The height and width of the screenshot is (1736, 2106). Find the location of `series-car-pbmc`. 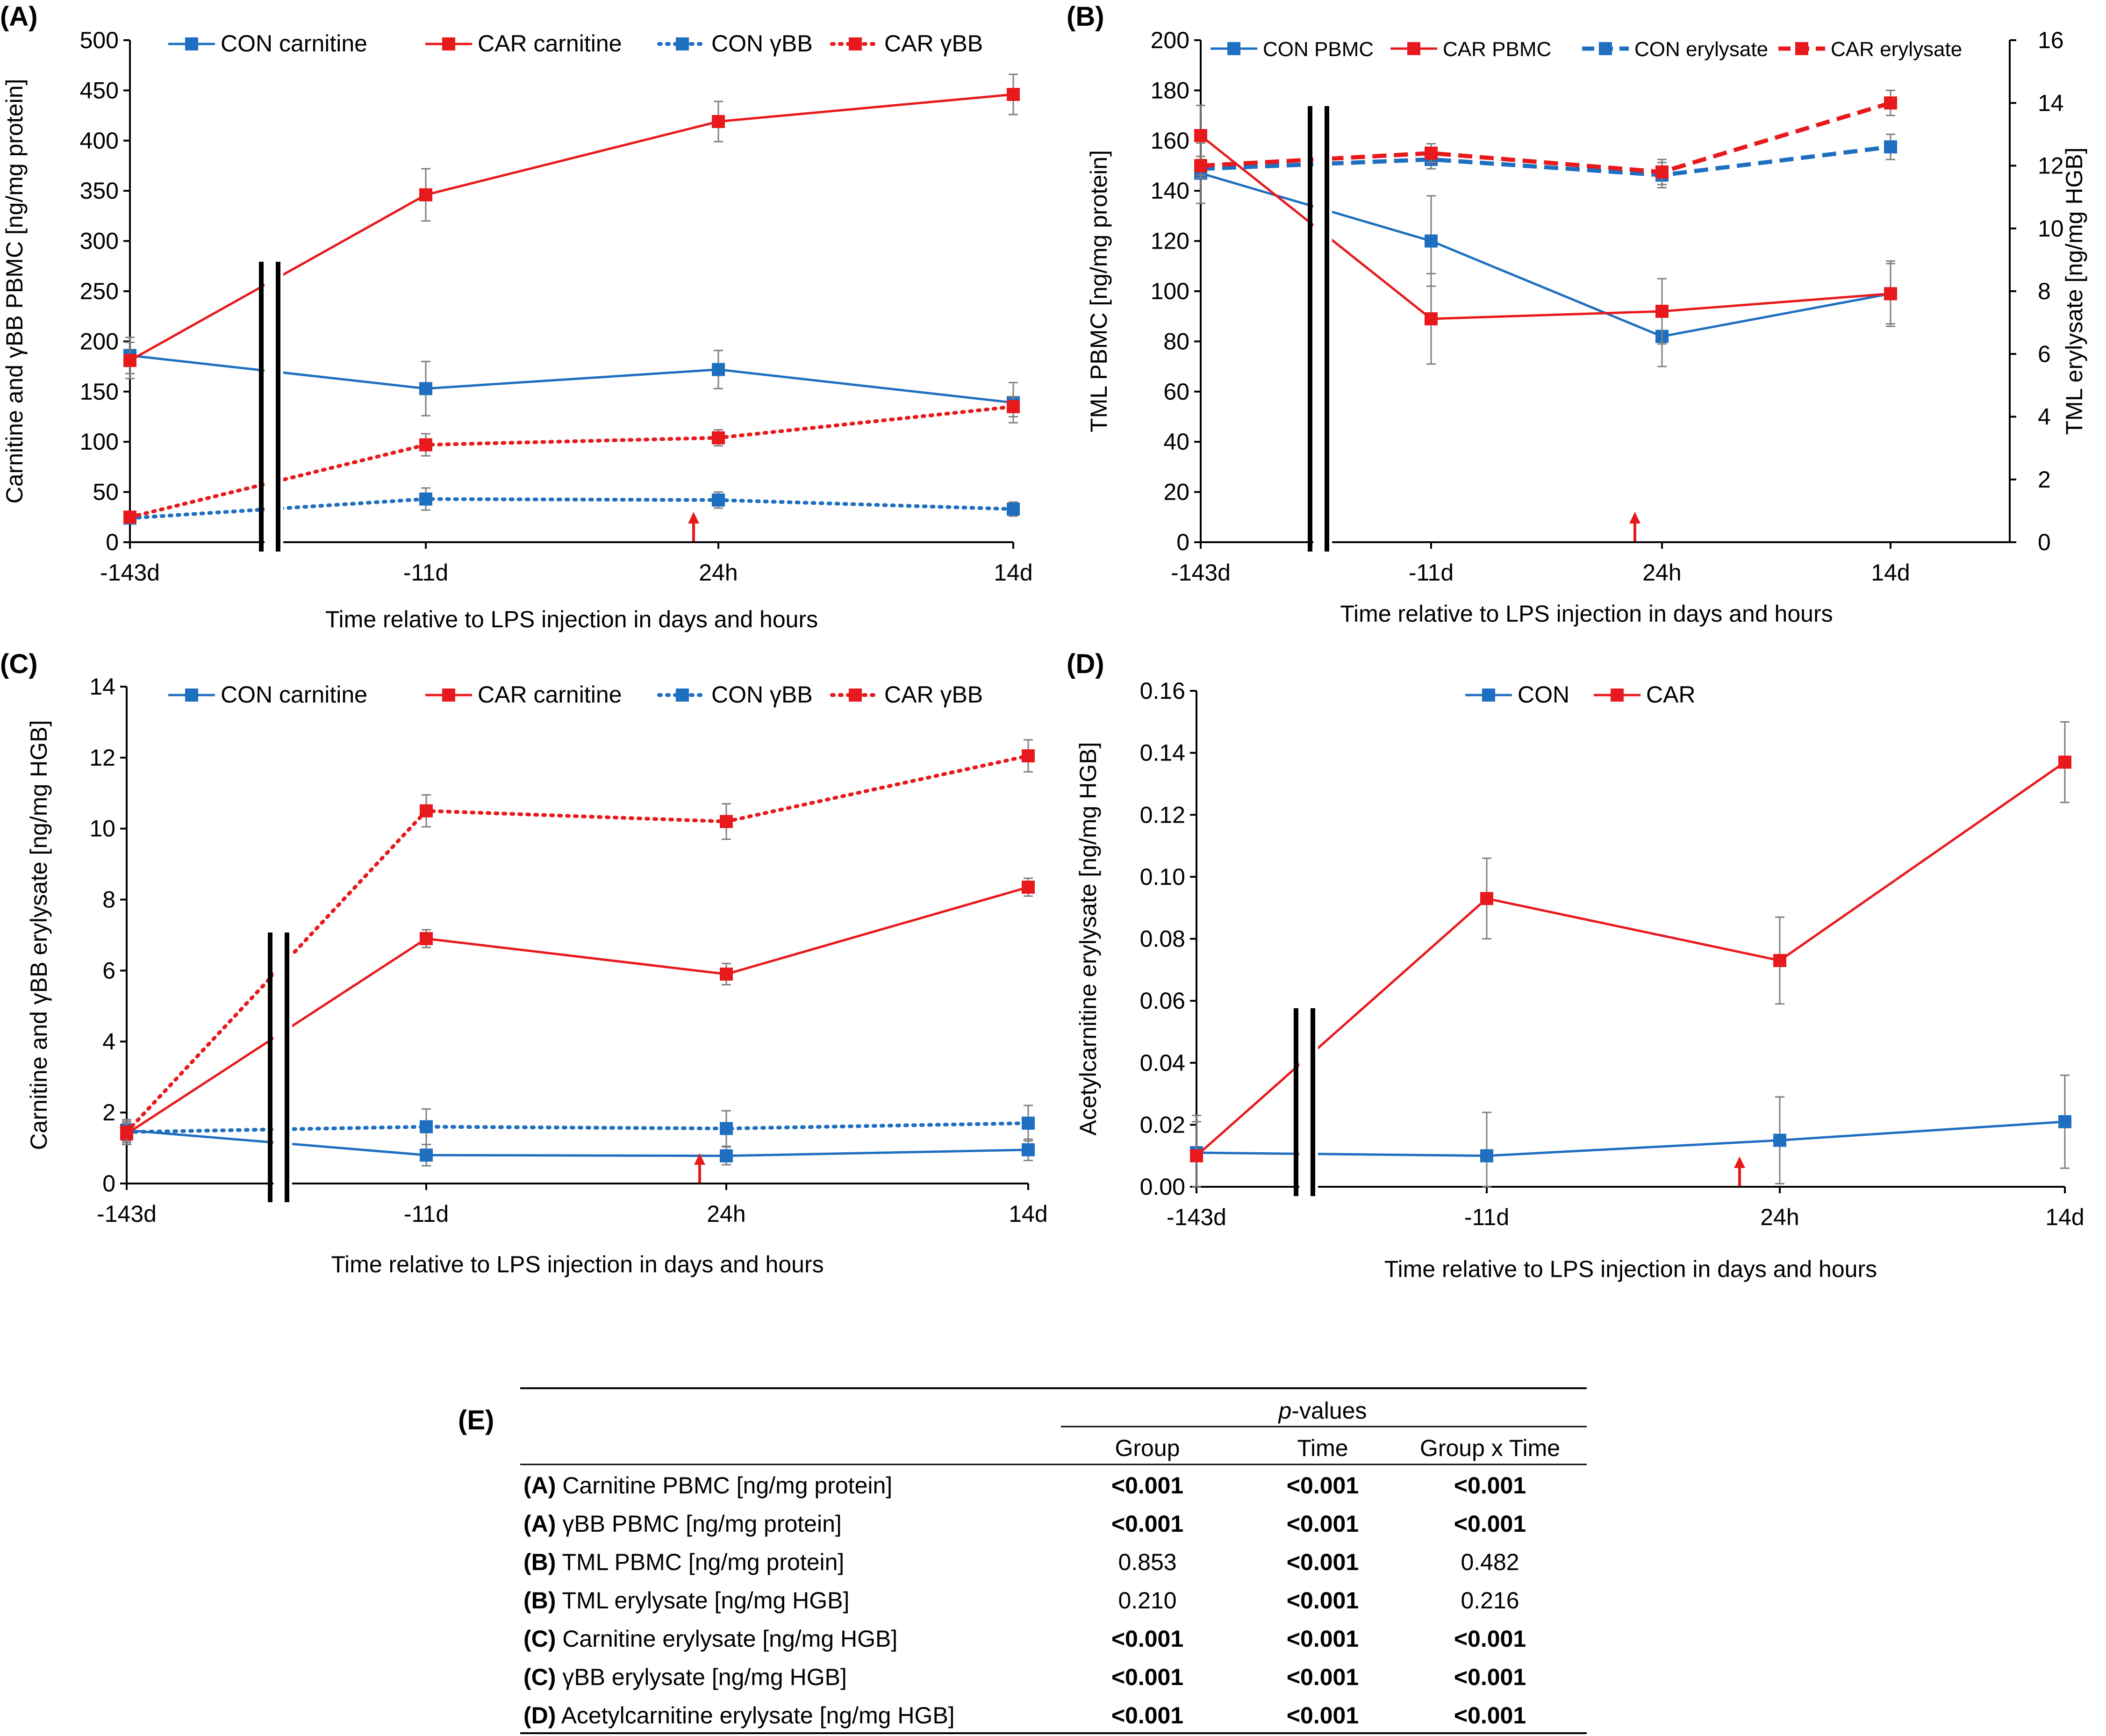

series-car-pbmc is located at coordinates (1545, 235).